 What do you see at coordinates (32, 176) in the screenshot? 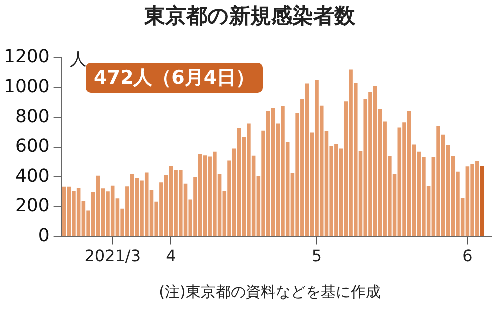
I see `y-tick-label: 400` at bounding box center [32, 176].